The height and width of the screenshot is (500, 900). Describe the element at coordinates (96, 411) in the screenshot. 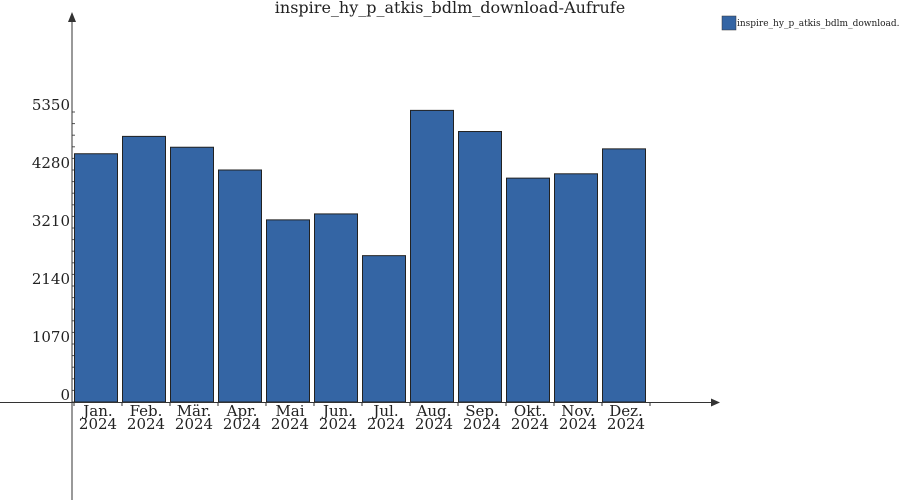

I see `x-tick-label-month: Jan.` at that location.